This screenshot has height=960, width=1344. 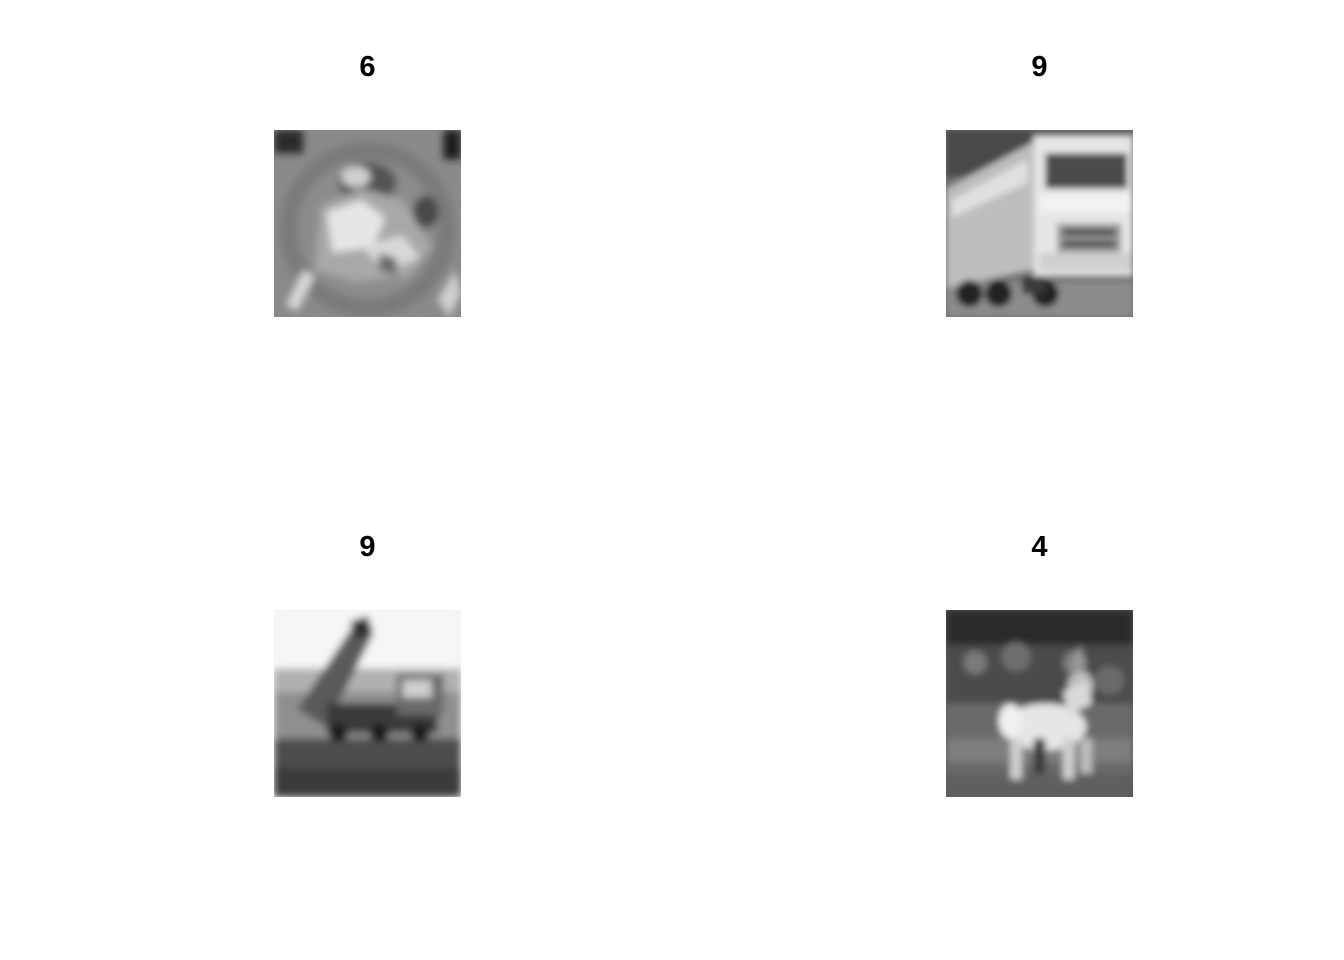 What do you see at coordinates (1039, 703) in the screenshot?
I see `deer-image` at bounding box center [1039, 703].